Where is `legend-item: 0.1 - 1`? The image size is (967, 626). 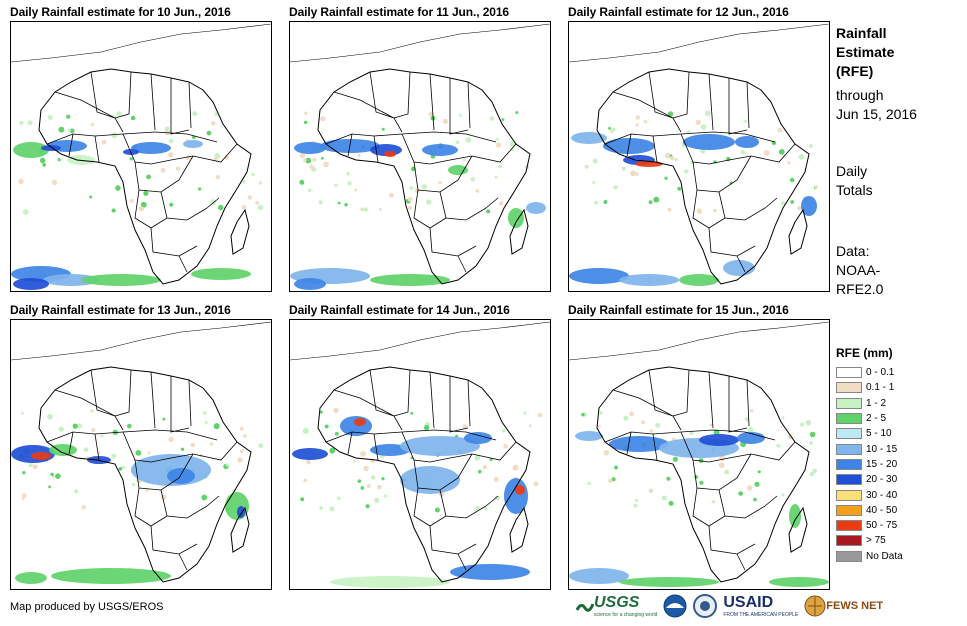
legend-item: 0.1 - 1 is located at coordinates (869, 387).